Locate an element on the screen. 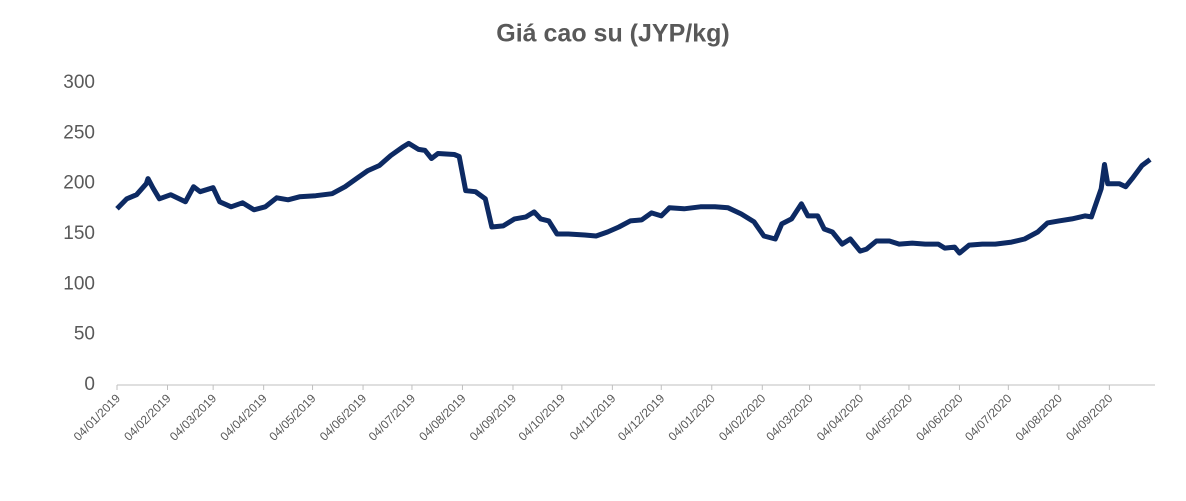 This screenshot has height=501, width=1186. y-tick-label: 0 is located at coordinates (89, 384).